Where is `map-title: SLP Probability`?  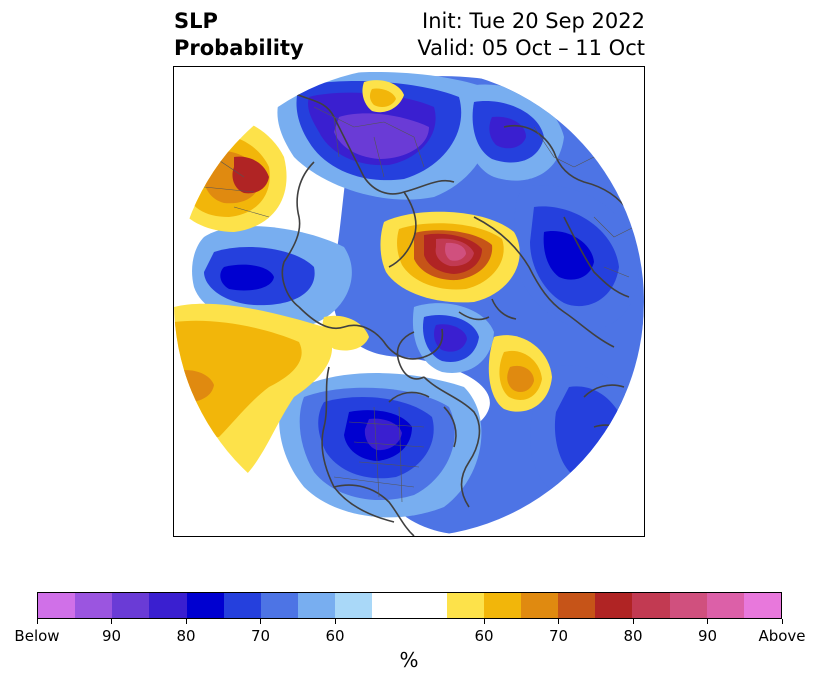
map-title: SLP Probability is located at coordinates (239, 35).